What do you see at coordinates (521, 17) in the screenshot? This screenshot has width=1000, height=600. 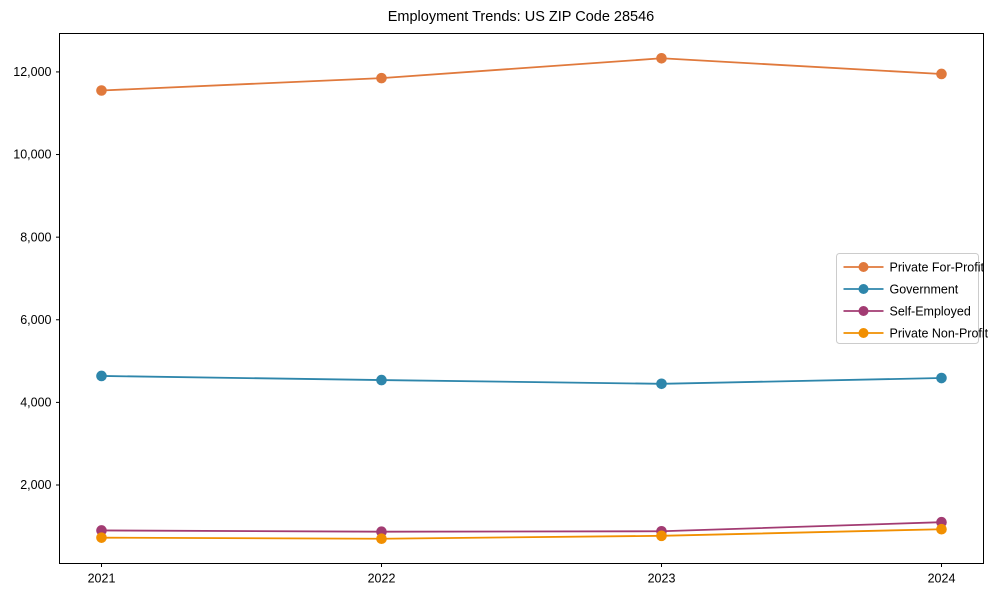 I see `chart-title: Employment Trends: US ZIP Code 28546` at bounding box center [521, 17].